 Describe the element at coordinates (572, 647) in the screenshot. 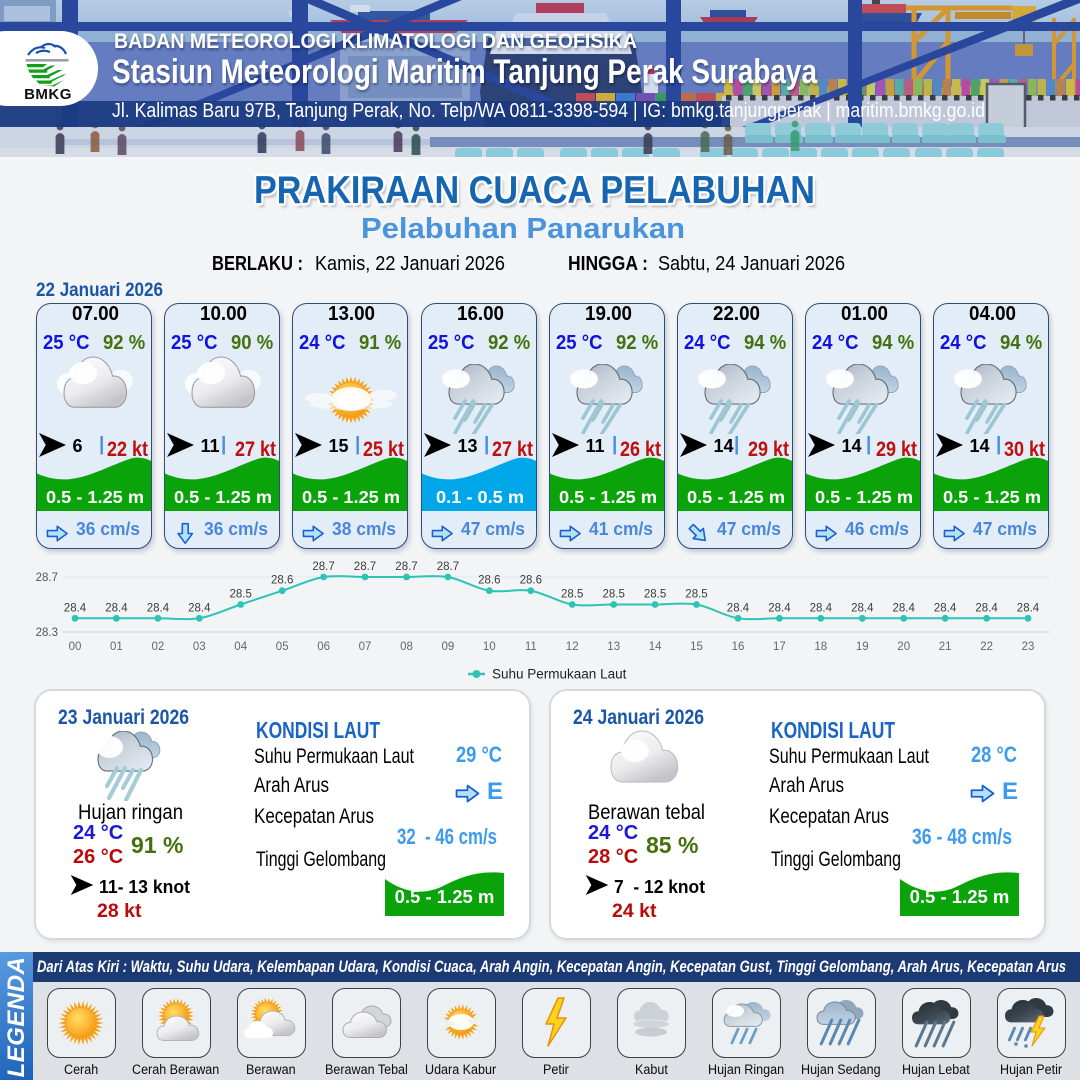

I see `svg-text: 12` at that location.